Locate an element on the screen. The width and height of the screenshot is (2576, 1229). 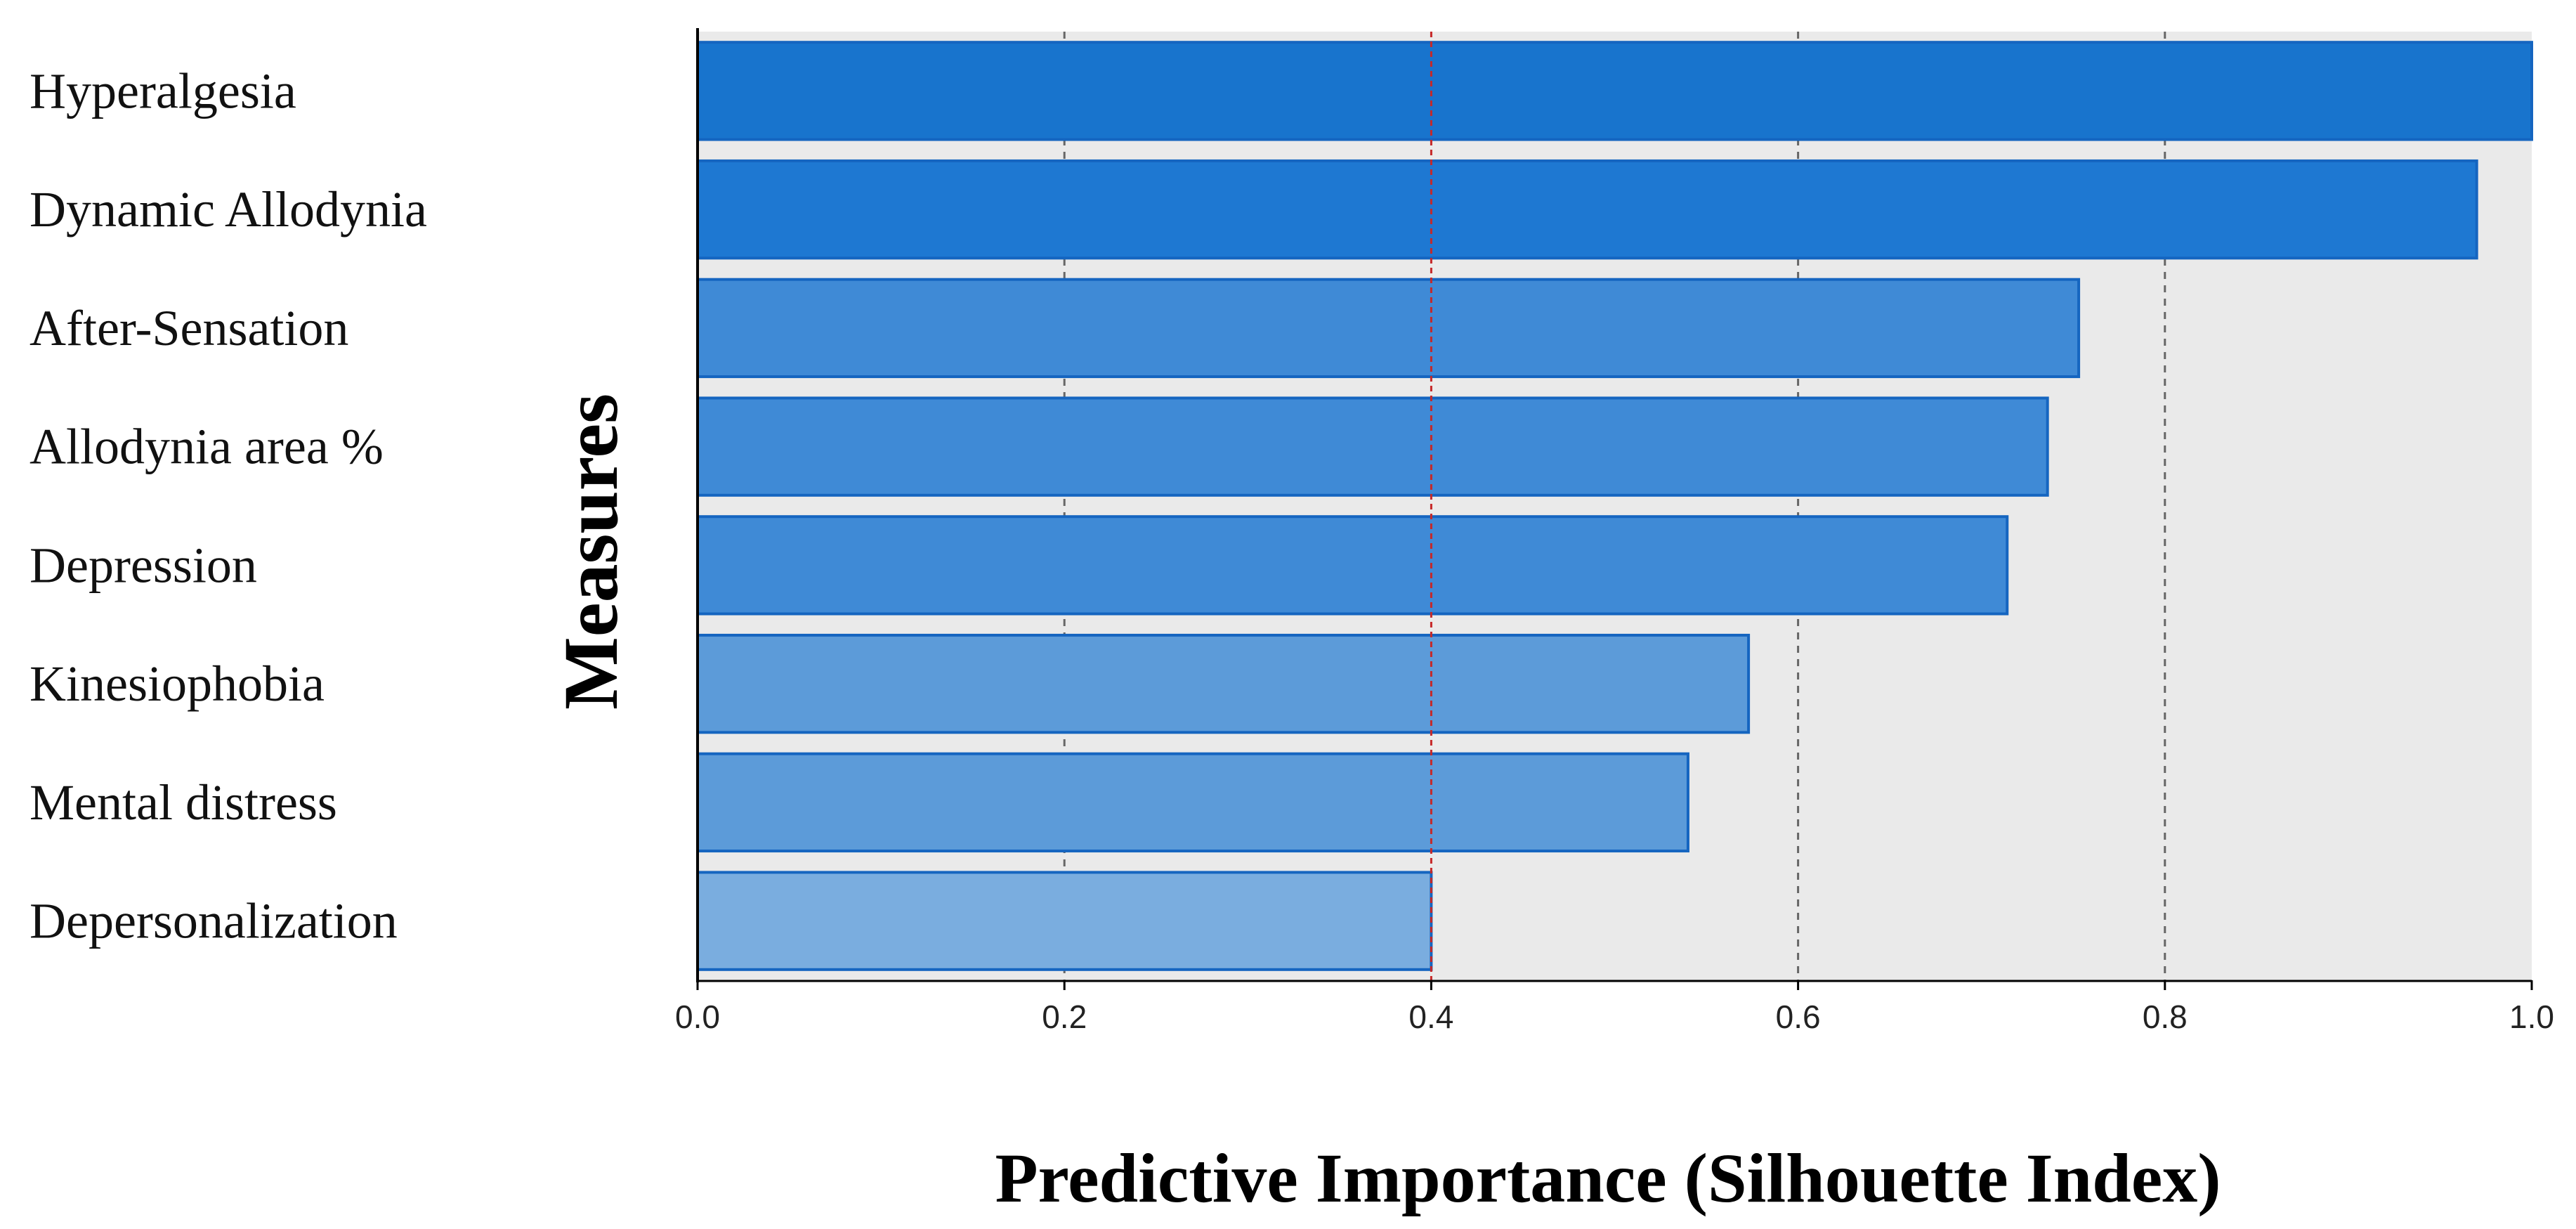
x-tick-label: 0.2 is located at coordinates (1064, 1017).